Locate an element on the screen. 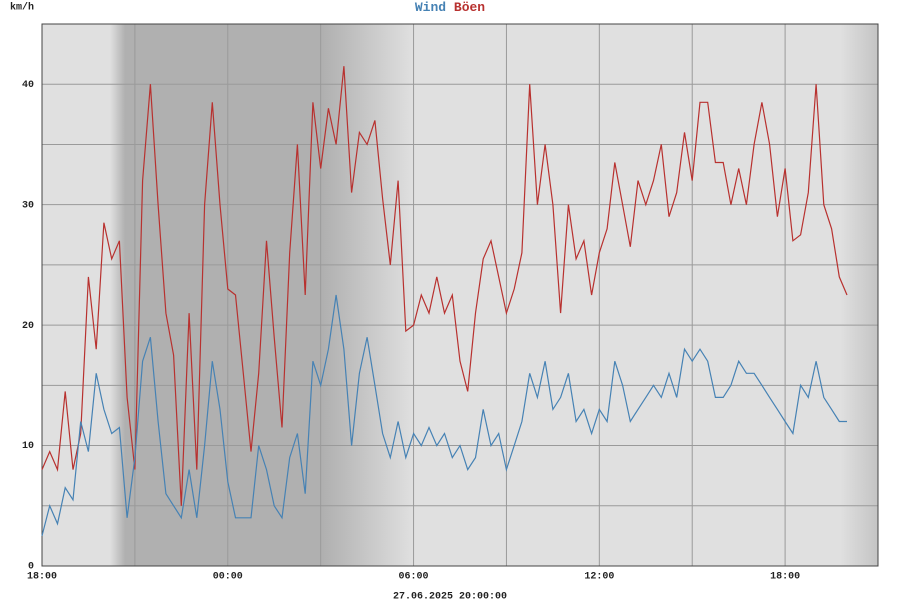  x-tick-label: 00:00 is located at coordinates (228, 577).